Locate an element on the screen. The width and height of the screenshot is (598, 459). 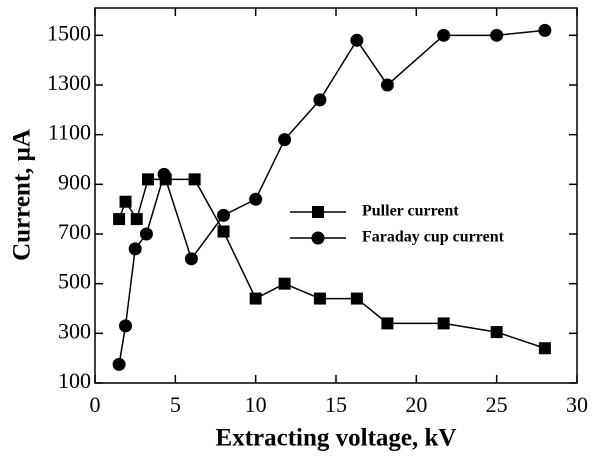
x-tick-label: 25 is located at coordinates (497, 404).